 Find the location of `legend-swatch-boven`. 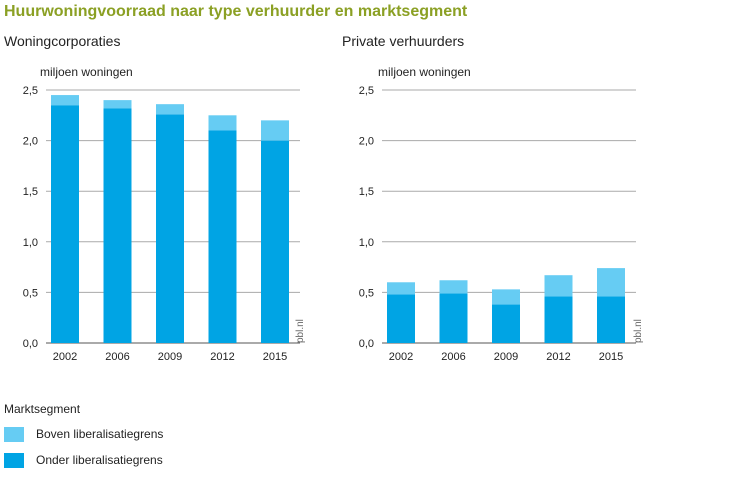

legend-swatch-boven is located at coordinates (14, 434).